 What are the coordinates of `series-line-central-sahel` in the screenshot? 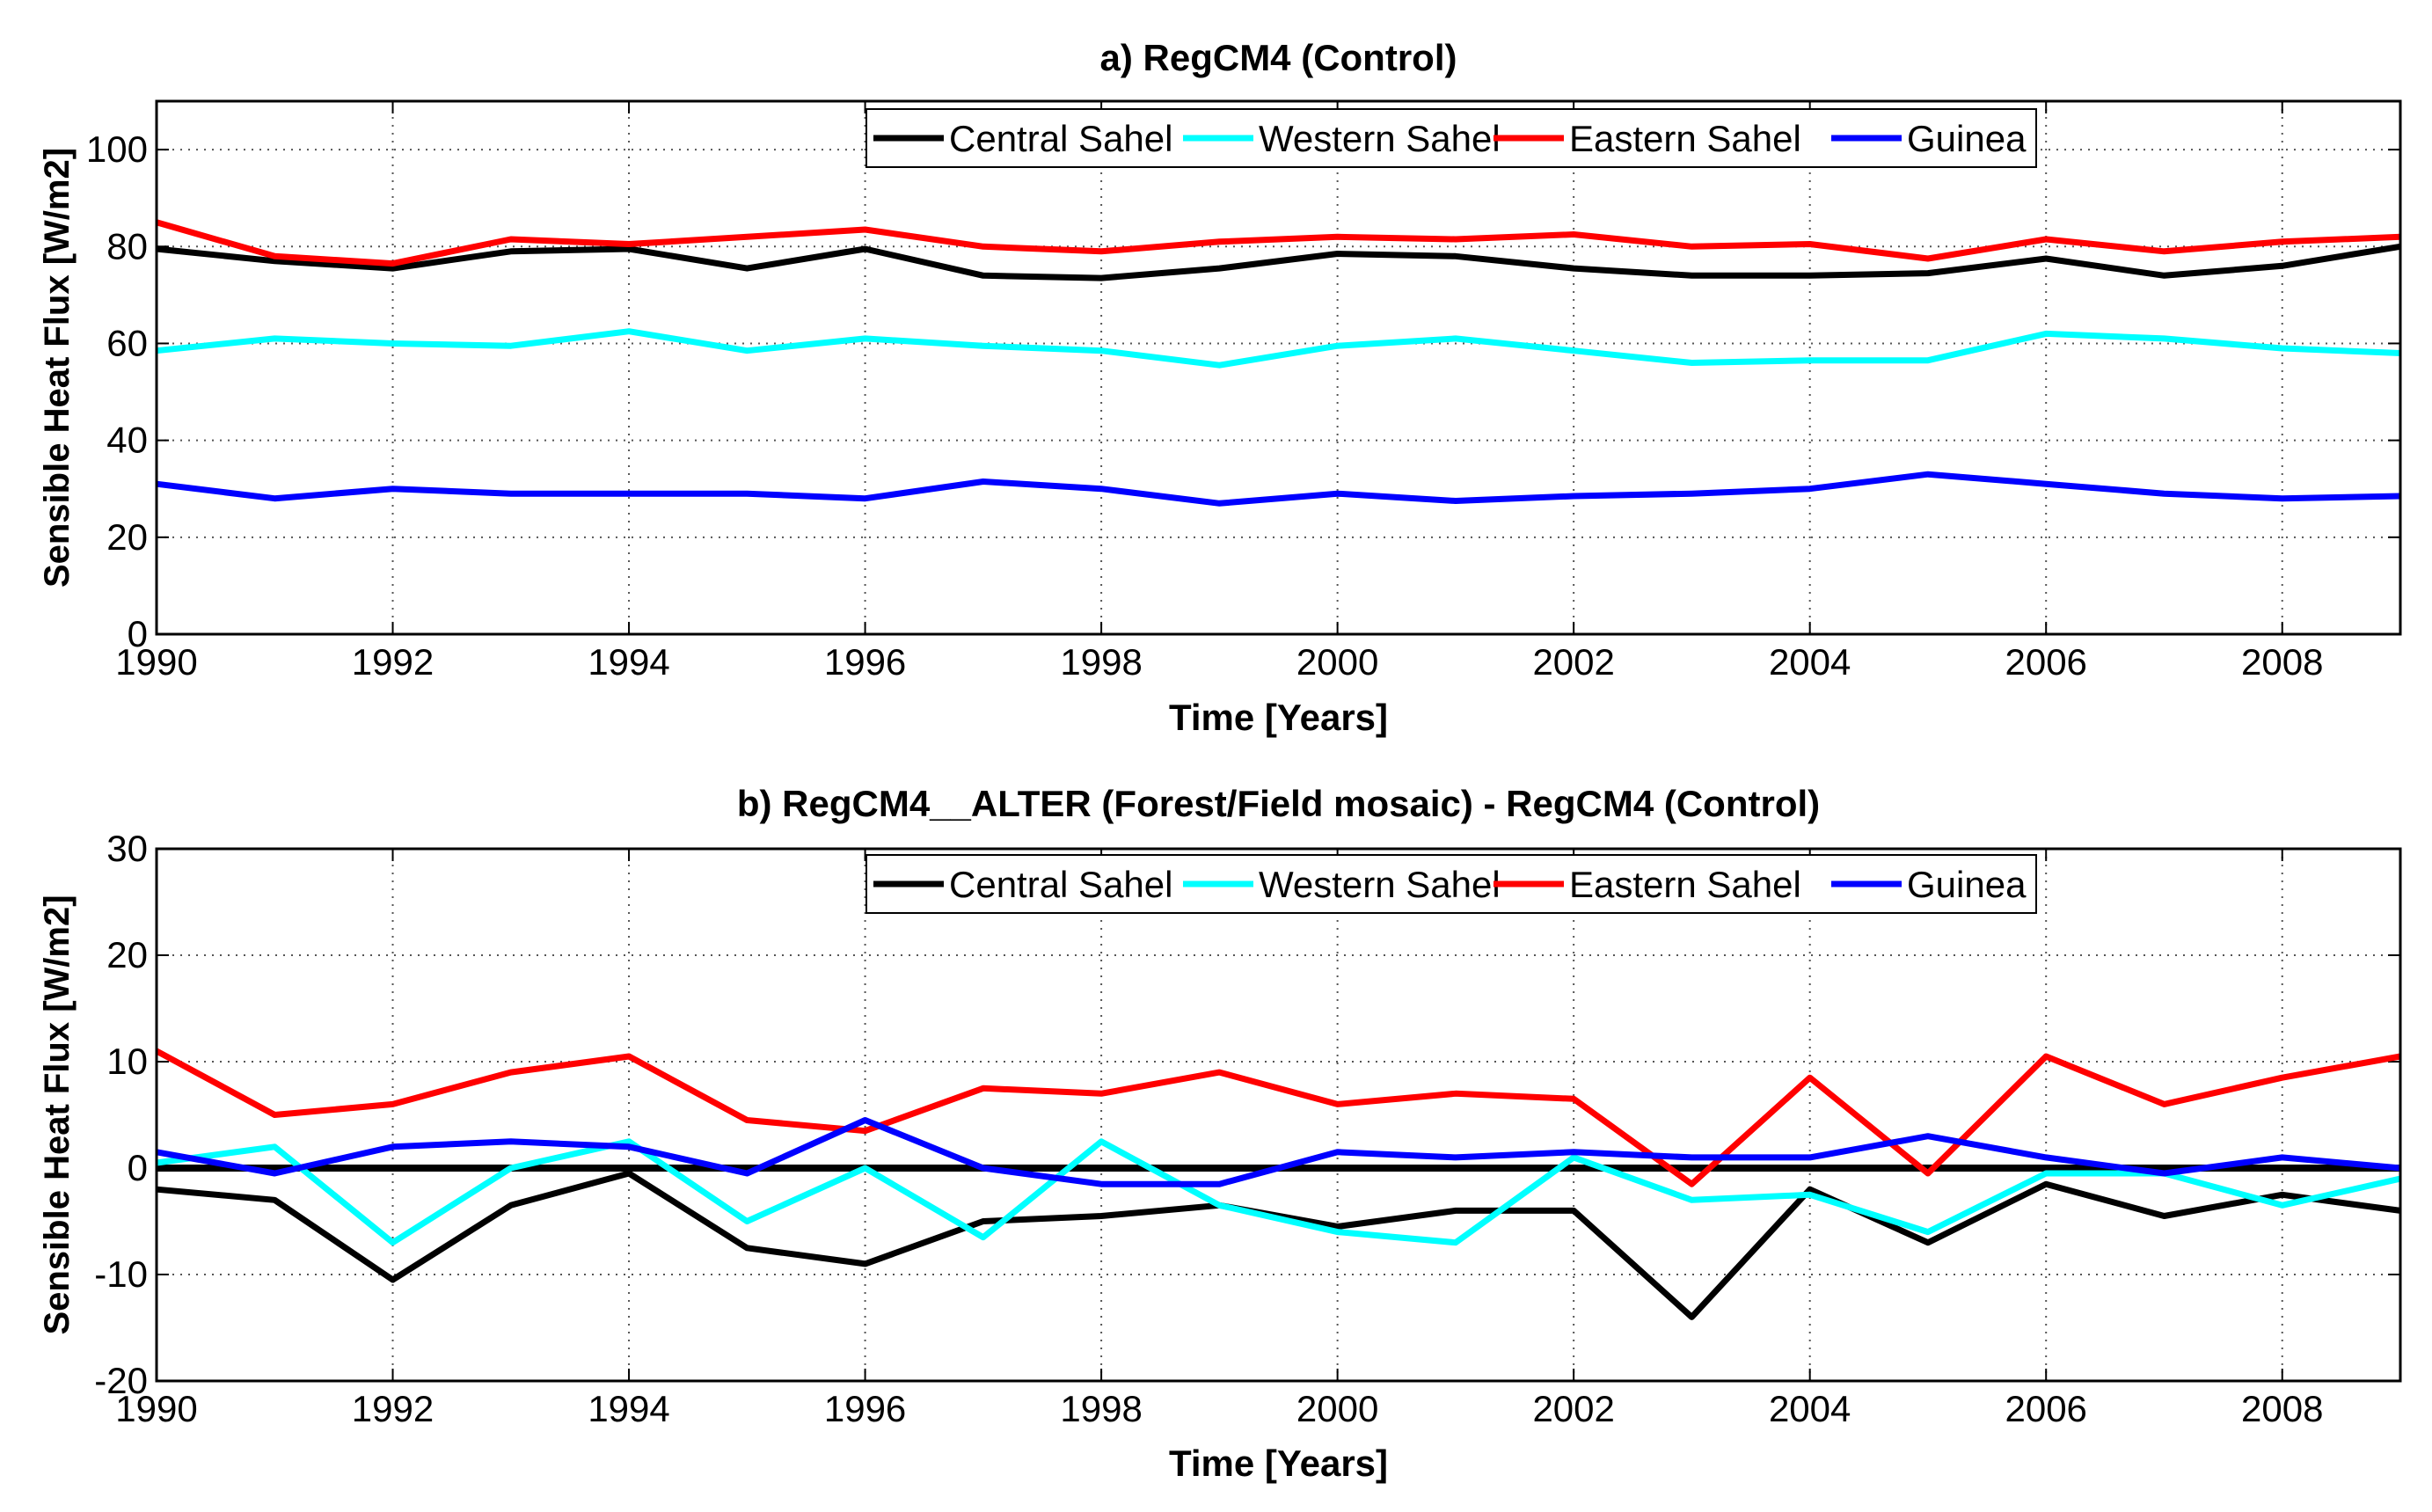 It's located at (1278, 262).